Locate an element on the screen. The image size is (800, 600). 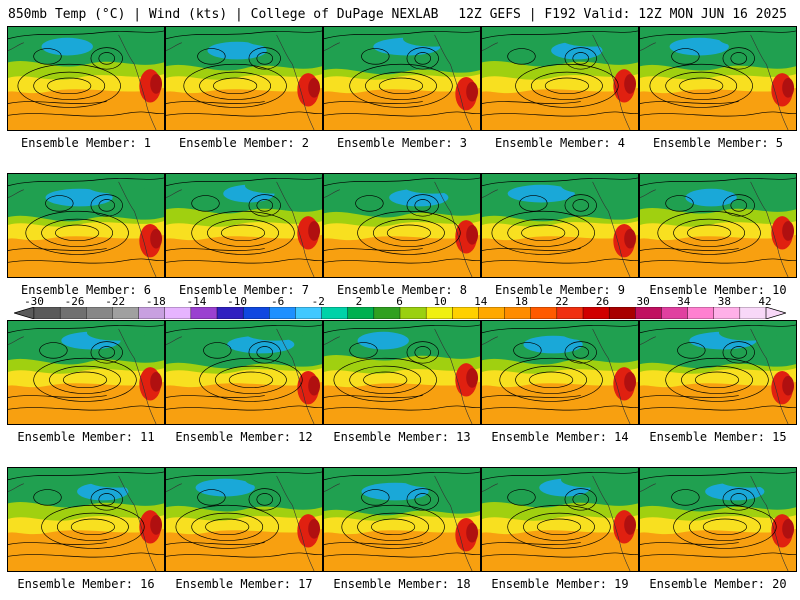
member-label: Ensemble Member: 7 is located at coordinates (244, 290).